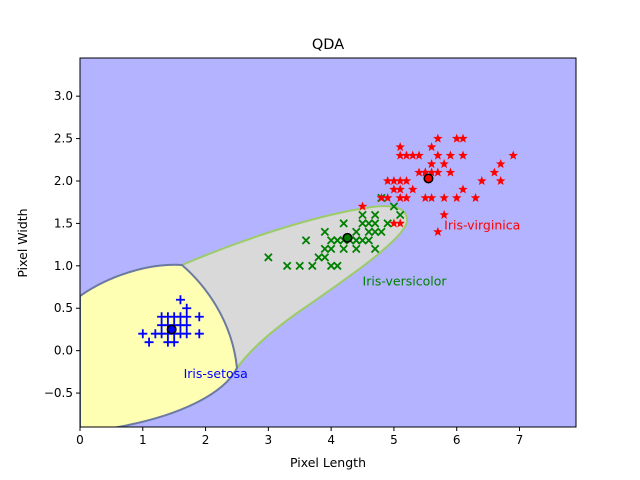  What do you see at coordinates (63, 181) in the screenshot?
I see `y-tick-label: 2.0` at bounding box center [63, 181].